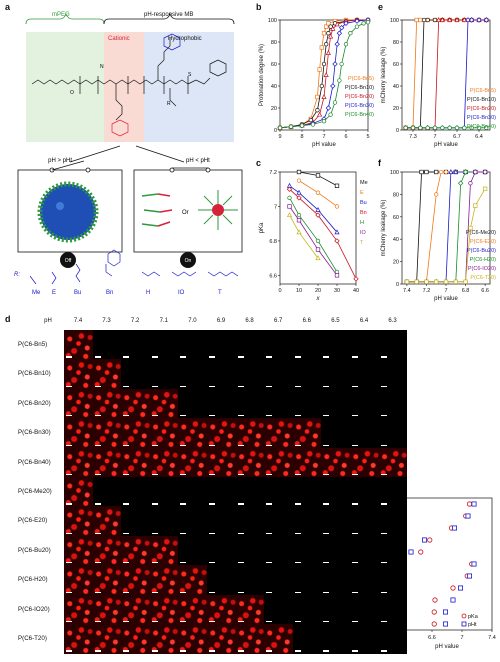 The image size is (500, 662). I want to click on y-tick-label: 20, so click(274, 109).